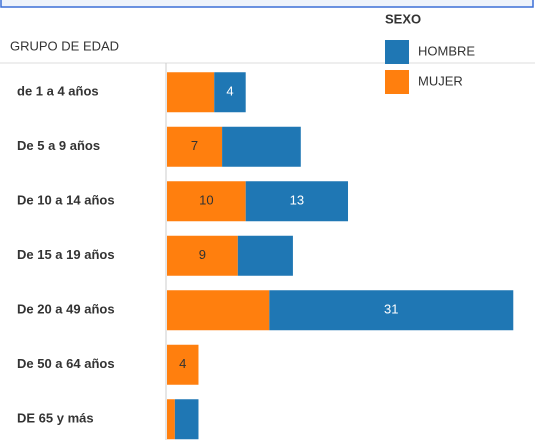 The width and height of the screenshot is (535, 440). What do you see at coordinates (440, 80) in the screenshot?
I see `legend-label: MUJER` at bounding box center [440, 80].